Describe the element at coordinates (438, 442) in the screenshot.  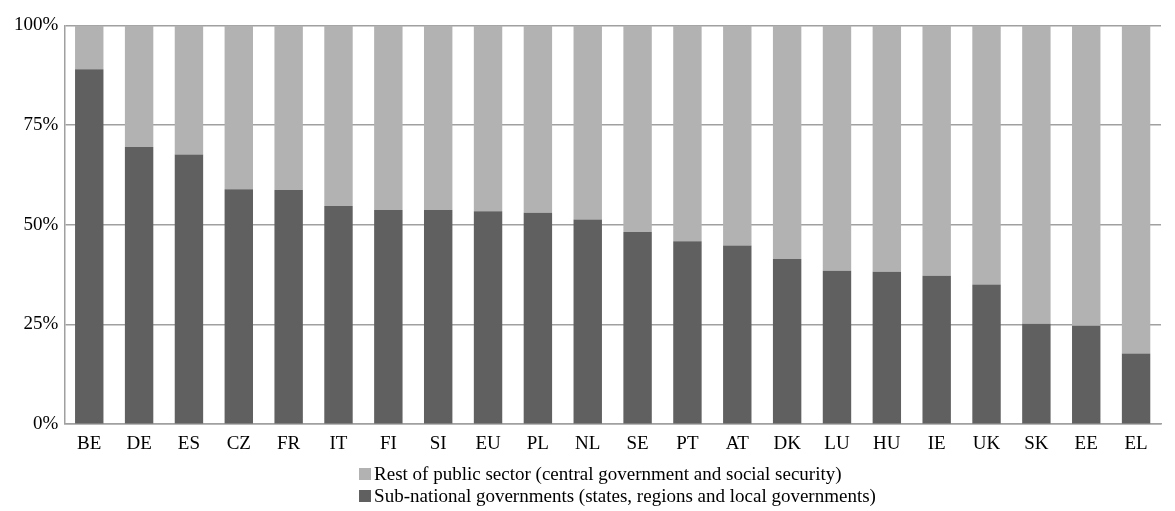
I see `x-tick-label: SI` at that location.